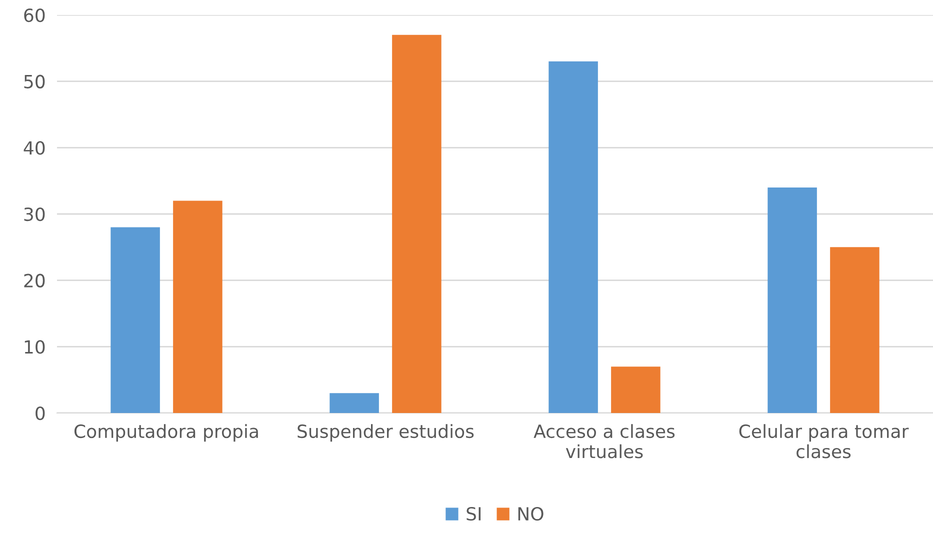  What do you see at coordinates (531, 513) in the screenshot?
I see `legend-label: NO` at bounding box center [531, 513].